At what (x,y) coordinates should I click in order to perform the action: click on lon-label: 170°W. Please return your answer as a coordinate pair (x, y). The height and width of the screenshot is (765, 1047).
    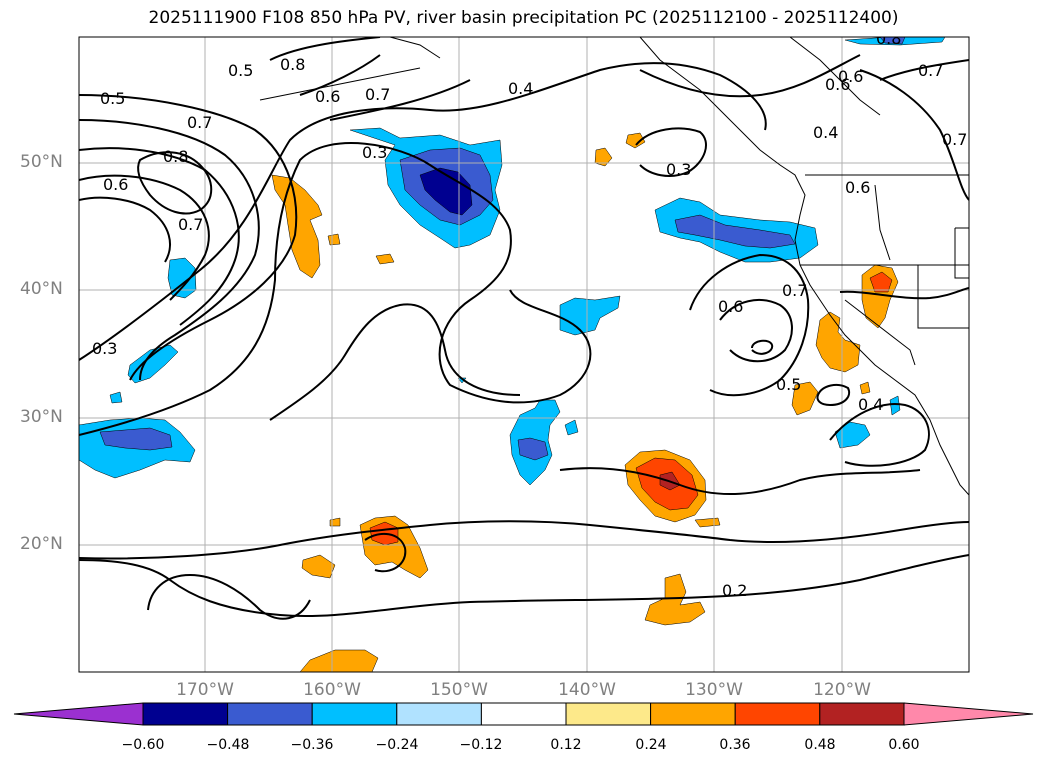
    Looking at the image, I should click on (205, 690).